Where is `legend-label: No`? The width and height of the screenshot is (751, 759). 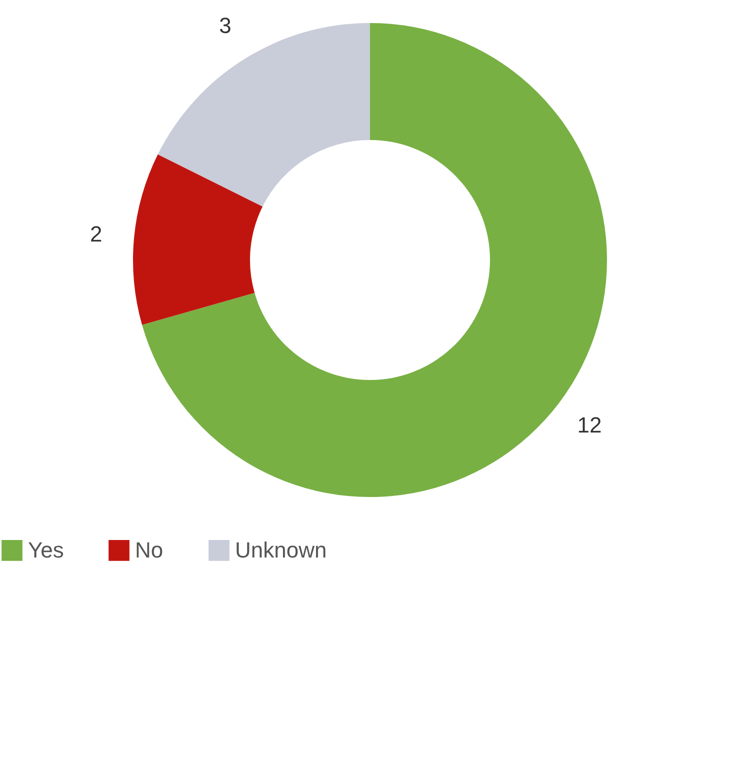 legend-label: No is located at coordinates (149, 549).